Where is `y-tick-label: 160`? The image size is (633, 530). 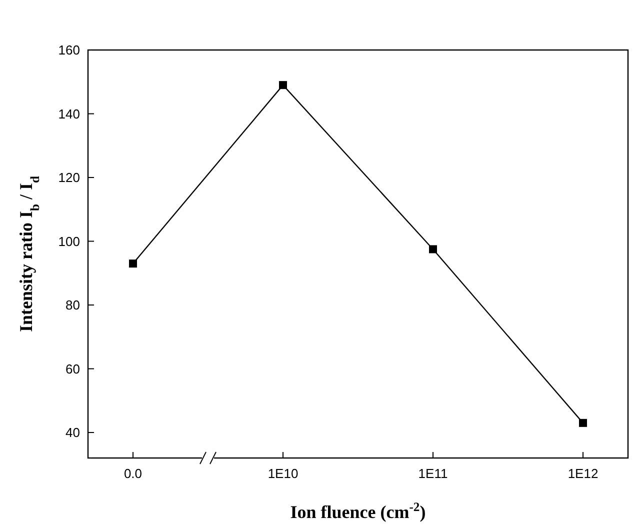 y-tick-label: 160 is located at coordinates (69, 50).